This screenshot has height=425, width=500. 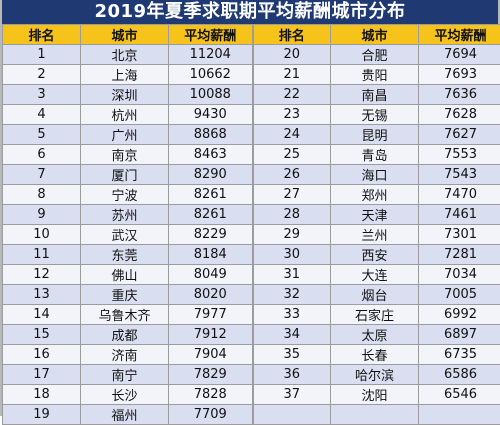 I want to click on cell-rank-right: 21, so click(x=292, y=75).